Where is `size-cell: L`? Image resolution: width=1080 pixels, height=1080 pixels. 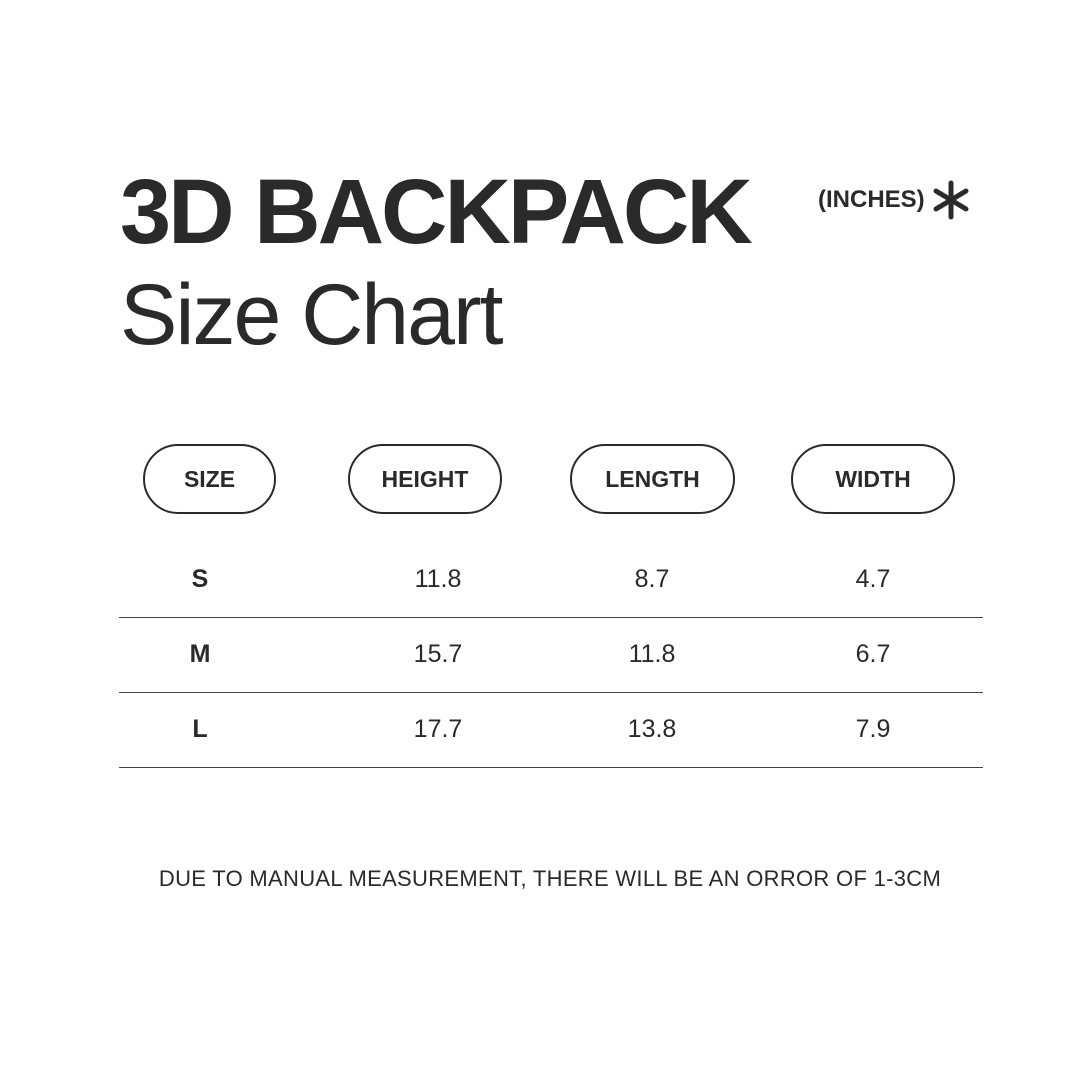
size-cell: L is located at coordinates (200, 729).